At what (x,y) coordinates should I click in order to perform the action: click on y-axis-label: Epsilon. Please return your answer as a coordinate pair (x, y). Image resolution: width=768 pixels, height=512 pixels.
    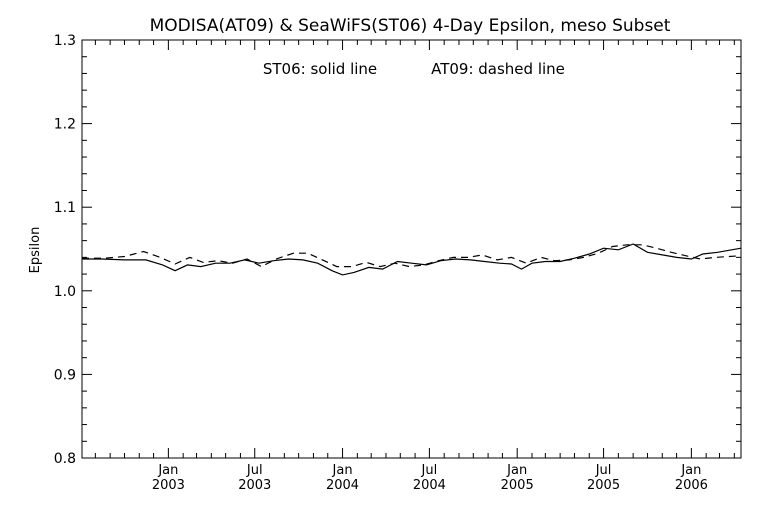
    Looking at the image, I should click on (35, 250).